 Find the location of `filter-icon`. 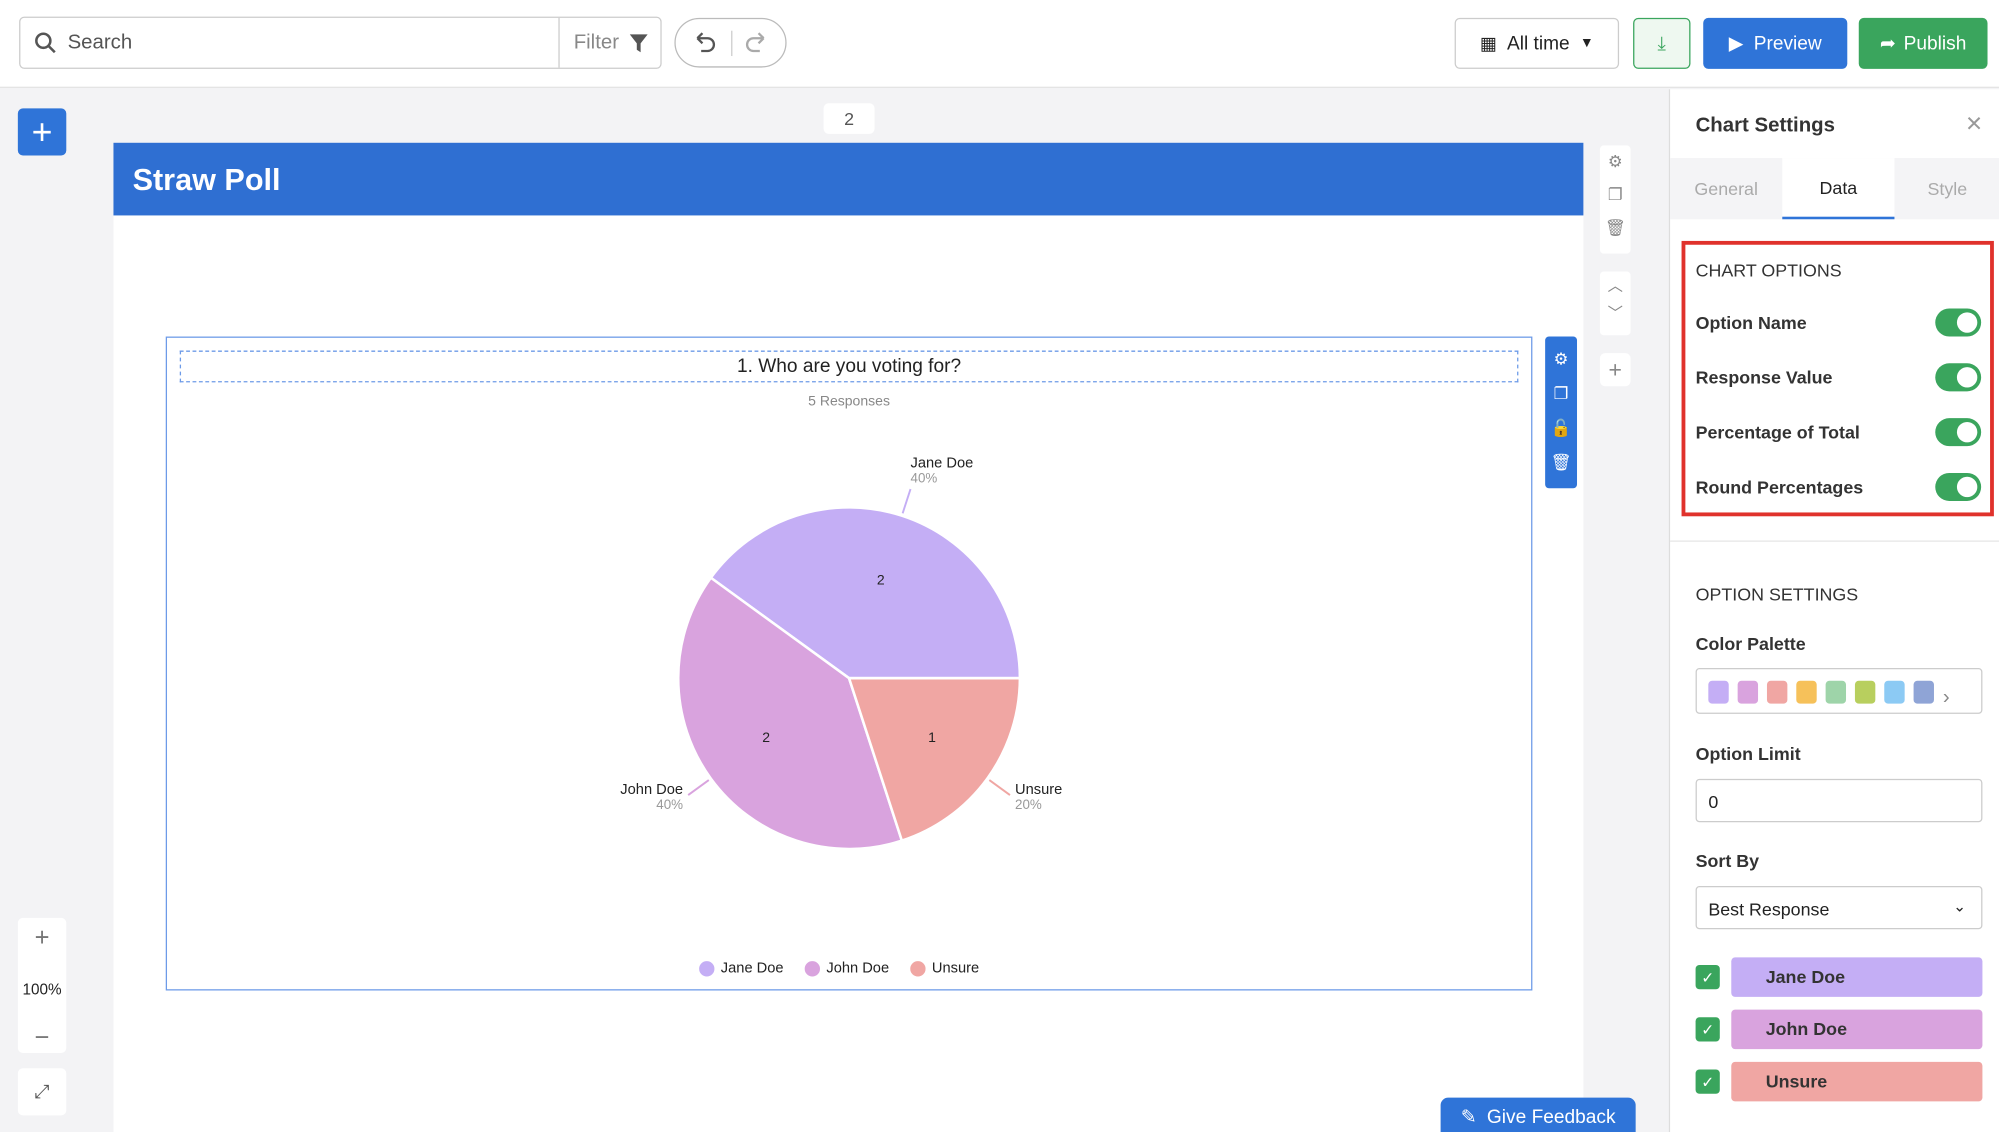

filter-icon is located at coordinates (638, 43).